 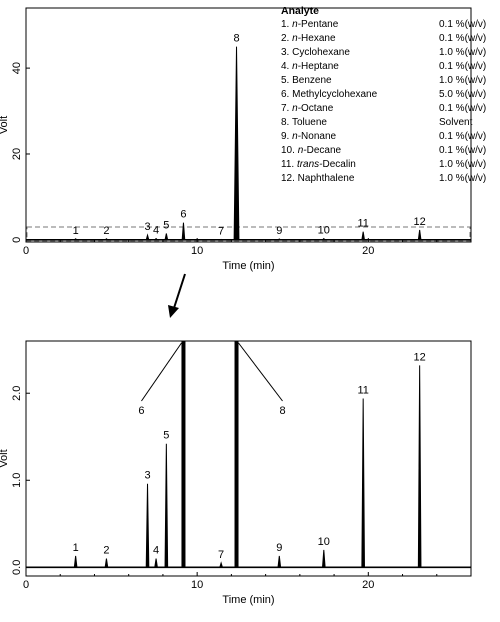 I want to click on legend-row: 1. n-Pentane 0.1 %(w/v), so click(x=388, y=25).